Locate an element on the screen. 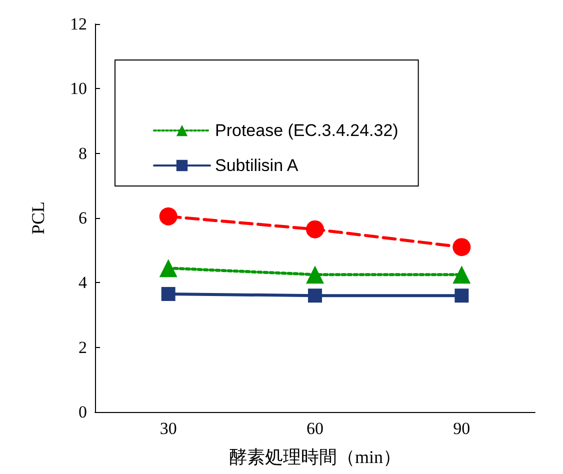 The height and width of the screenshot is (474, 563). x-axis-title: 酵素処理時間（min） is located at coordinates (315, 457).